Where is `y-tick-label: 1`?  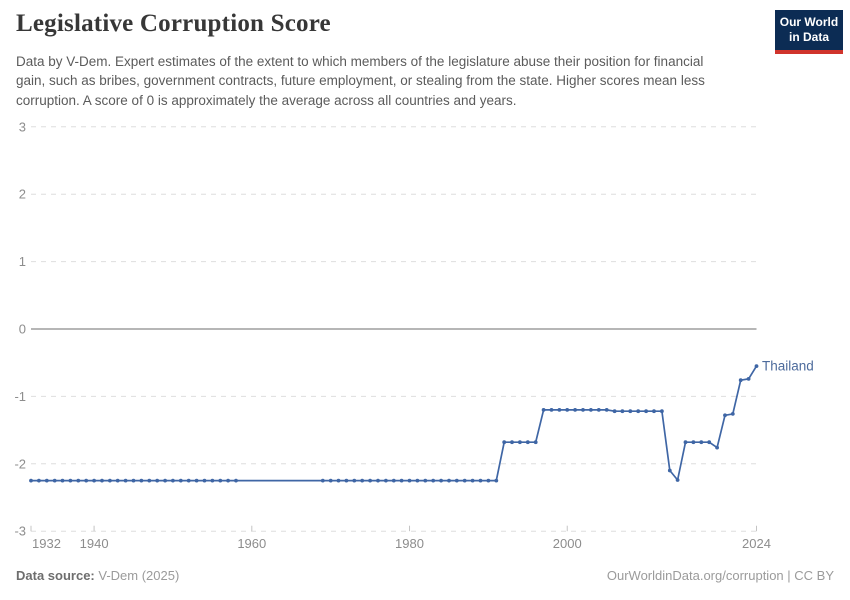 y-tick-label: 1 is located at coordinates (22, 261).